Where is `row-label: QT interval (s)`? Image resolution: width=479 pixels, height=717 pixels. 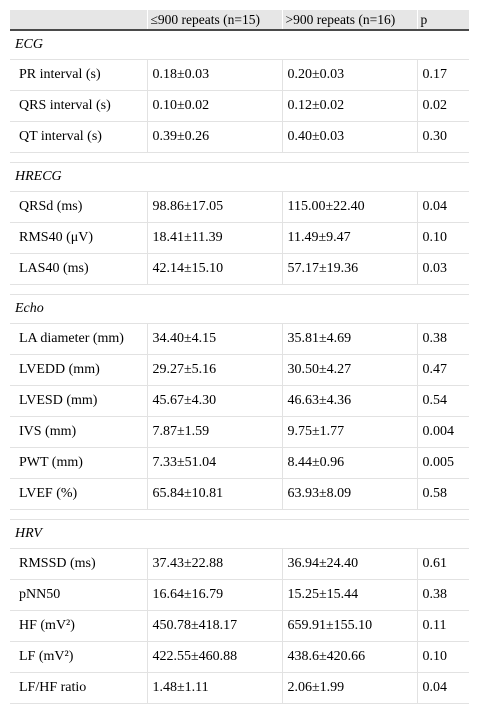 row-label: QT interval (s) is located at coordinates (79, 137).